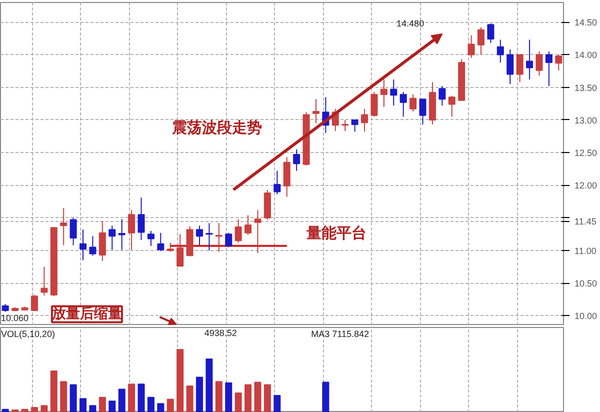 The width and height of the screenshot is (600, 412). What do you see at coordinates (216, 127) in the screenshot?
I see `annotation: 震荡波段走势` at bounding box center [216, 127].